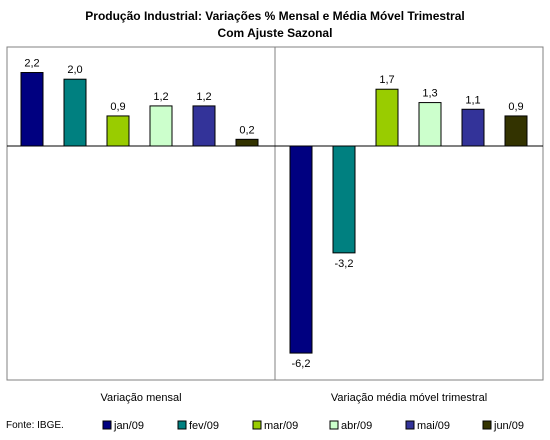 The image size is (550, 440). I want to click on value-label-jan-09-0: 2,2, so click(31, 64).